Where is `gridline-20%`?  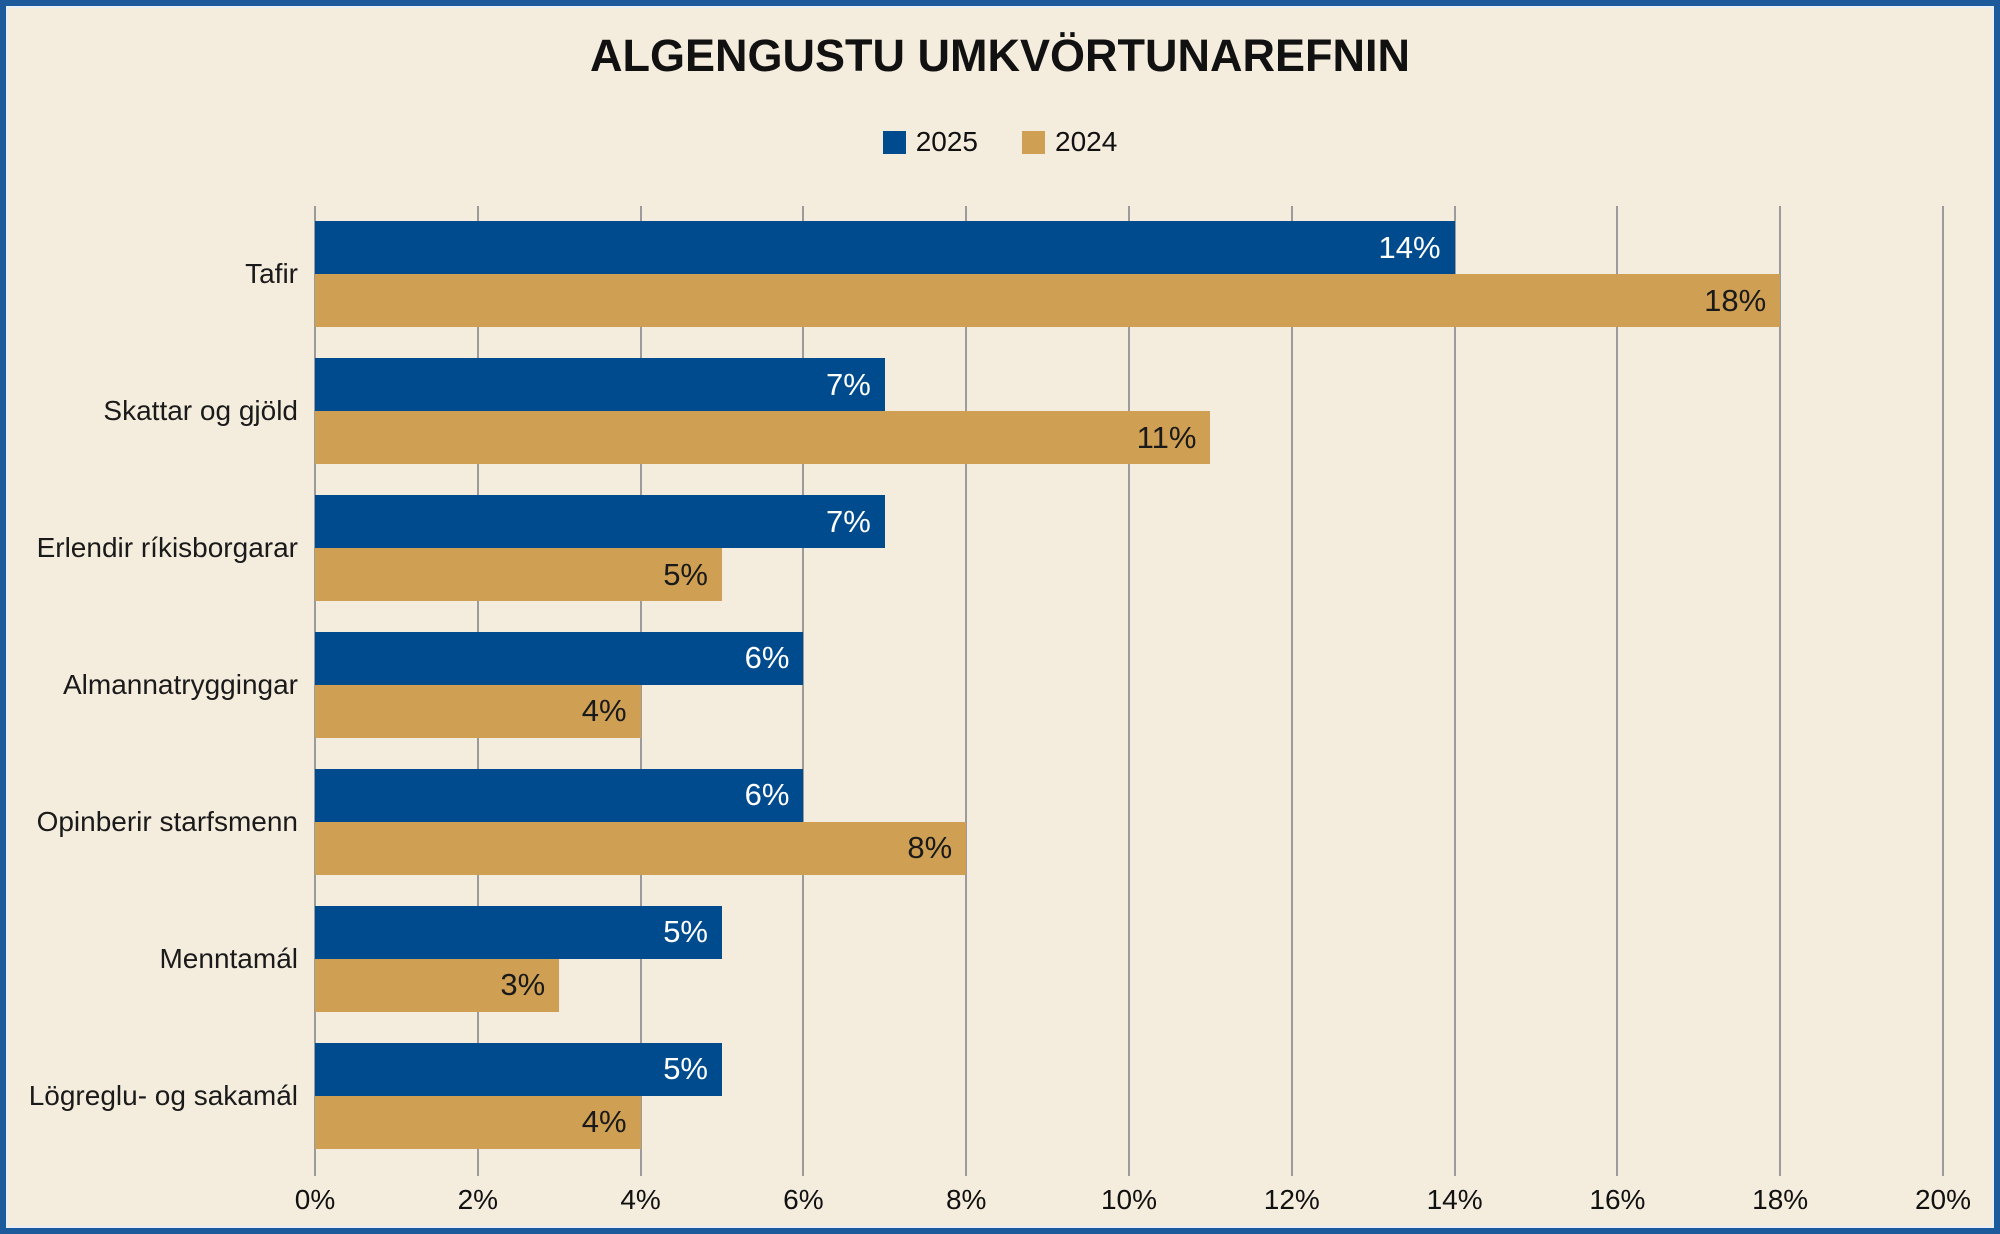
gridline-20% is located at coordinates (1943, 691).